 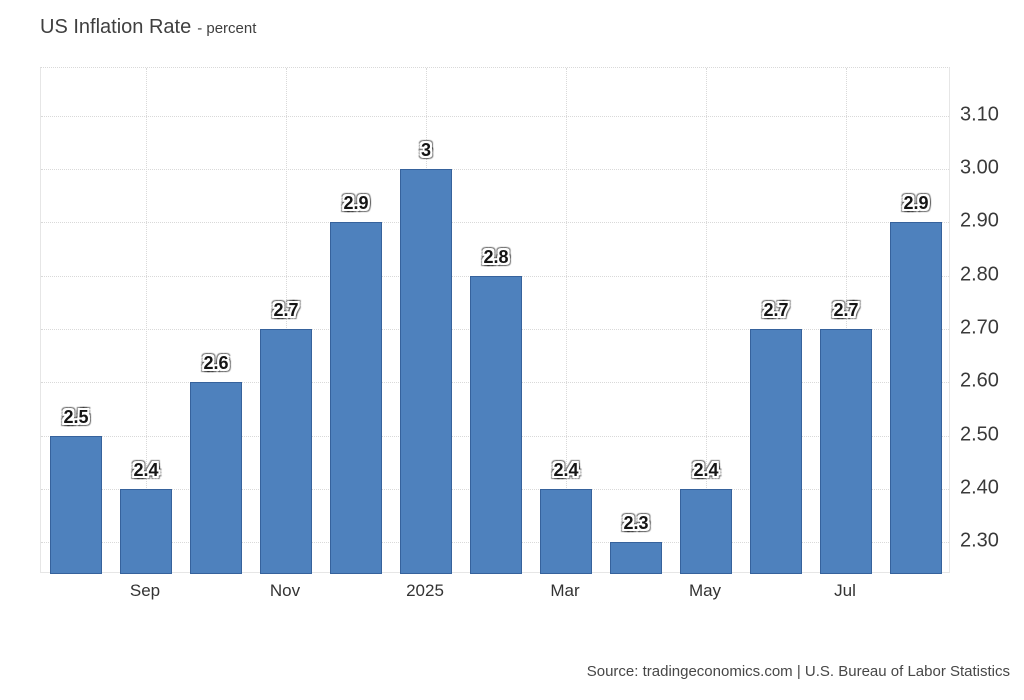 I want to click on y-axis-tick-label: 2.60, so click(x=979, y=380).